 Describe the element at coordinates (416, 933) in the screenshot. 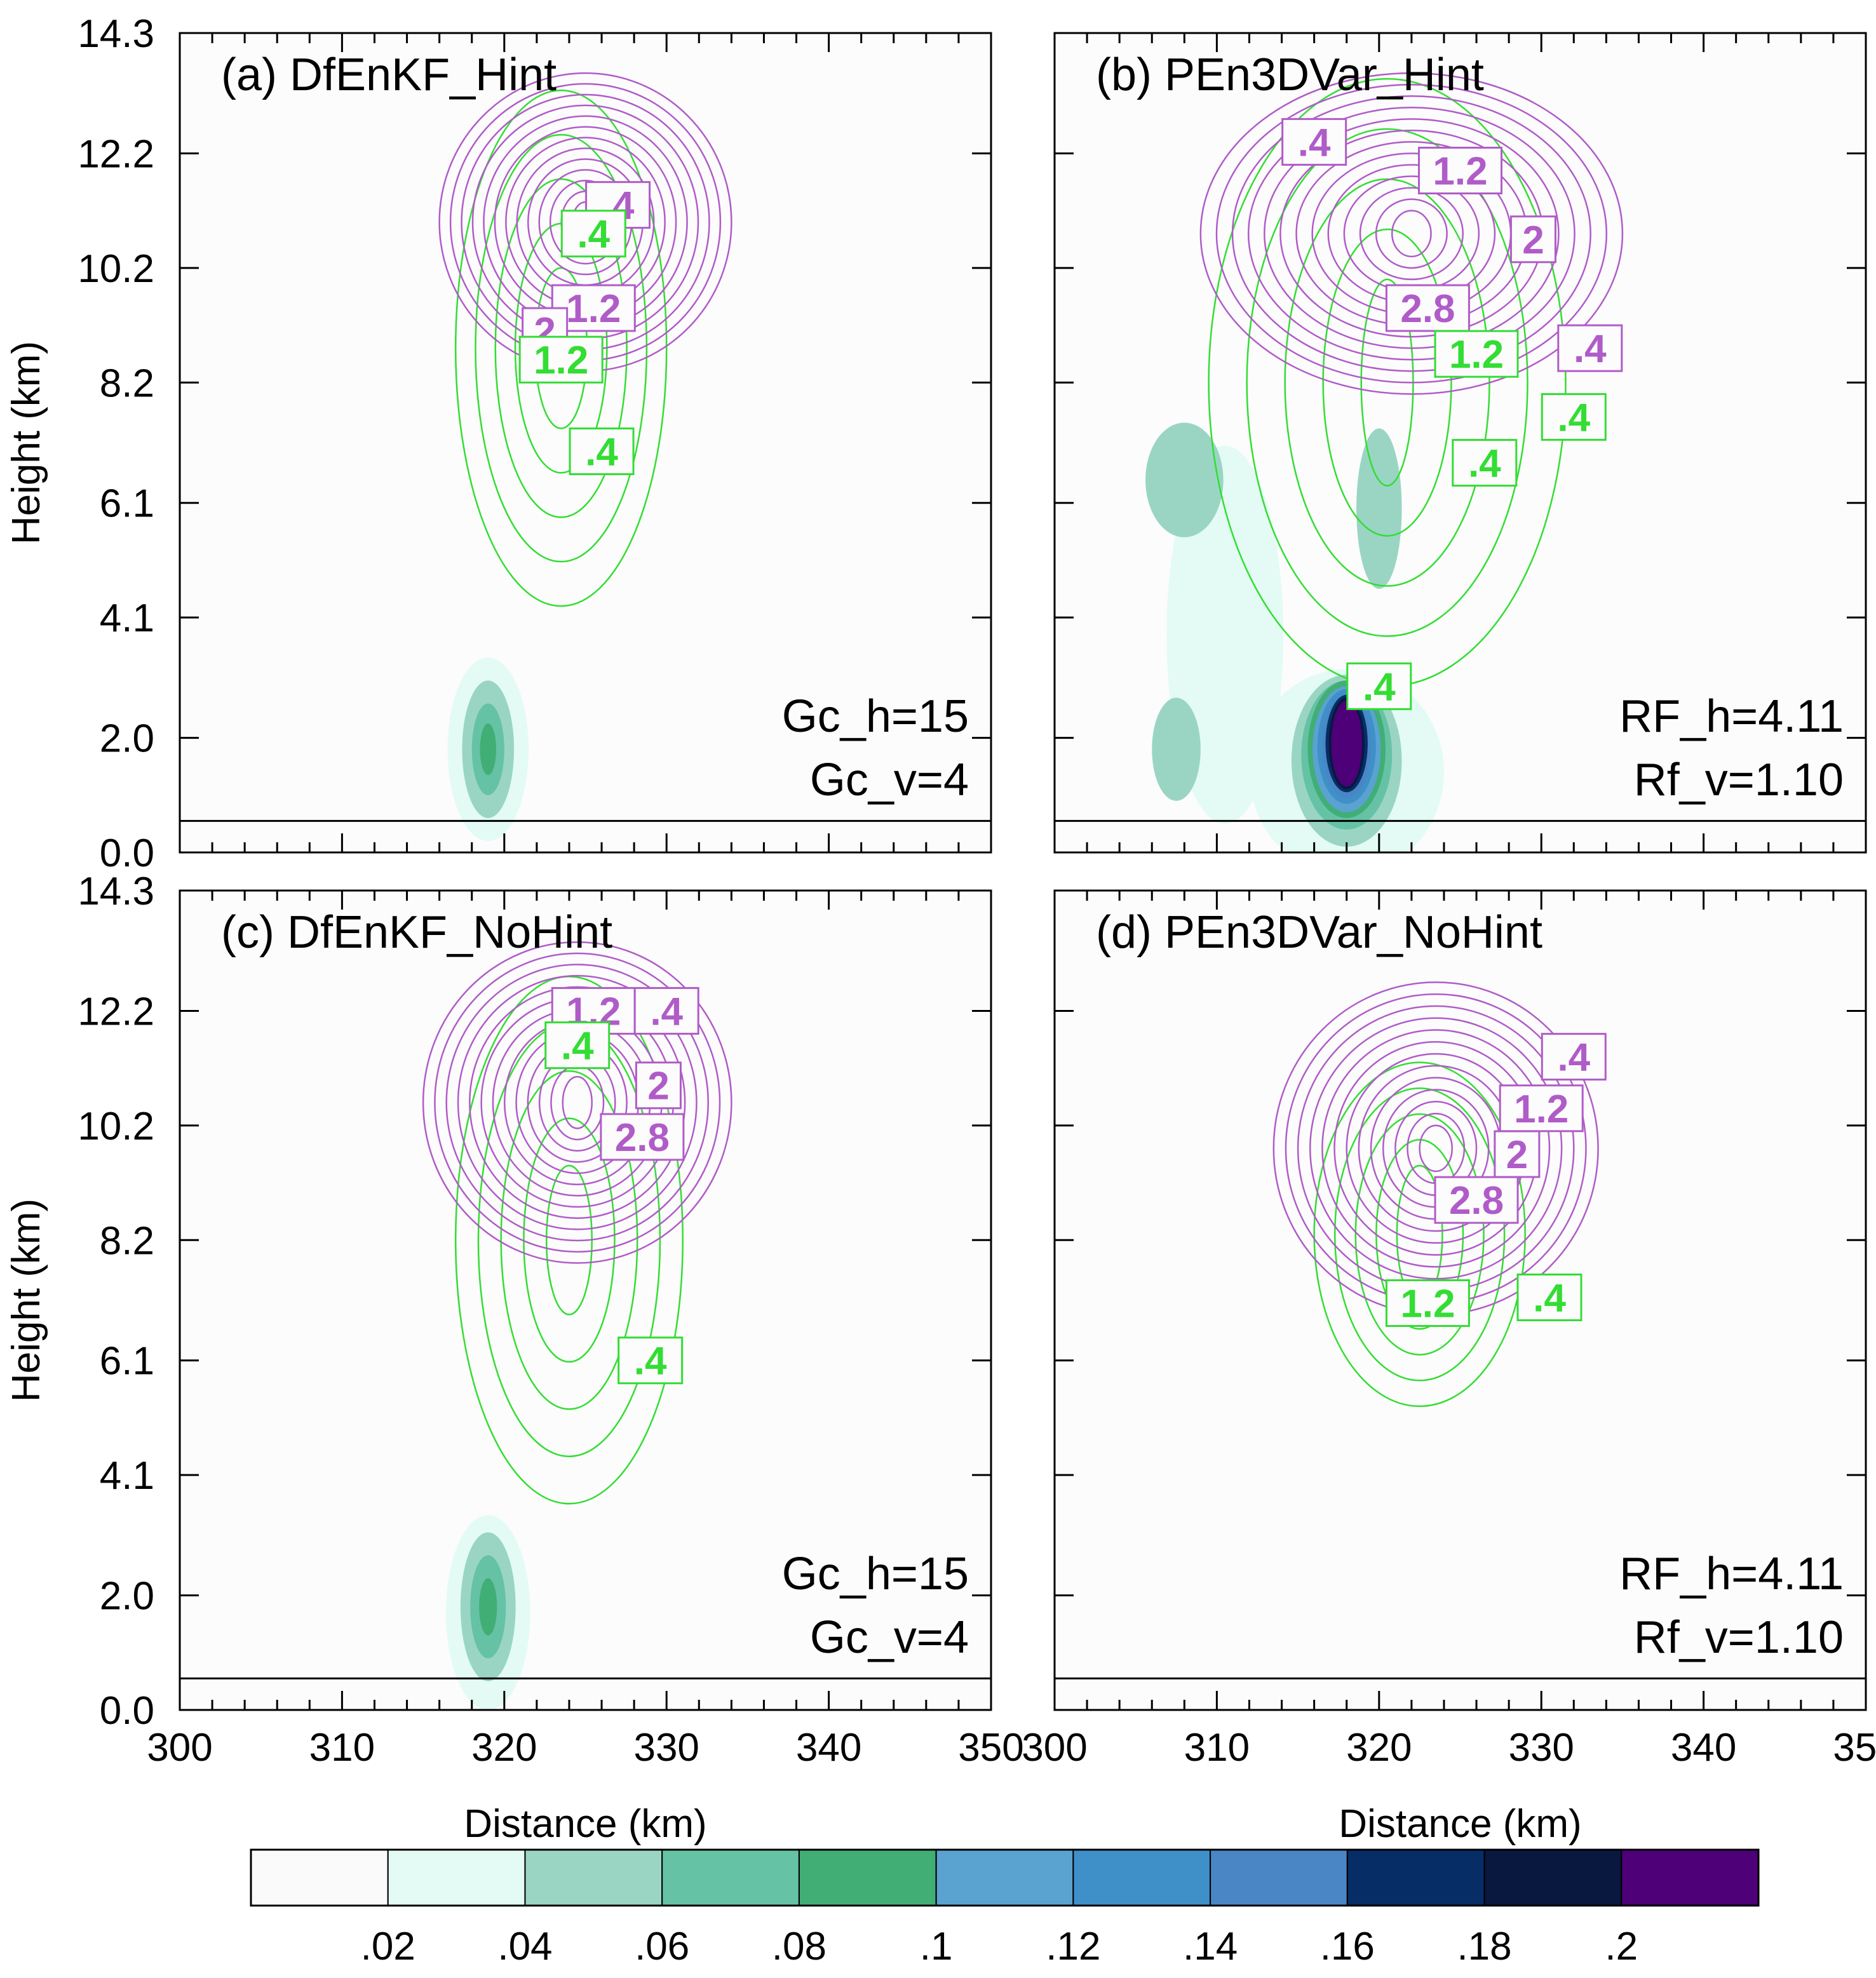

I see `panel-title: (c) DfEnKF_NoHint` at that location.